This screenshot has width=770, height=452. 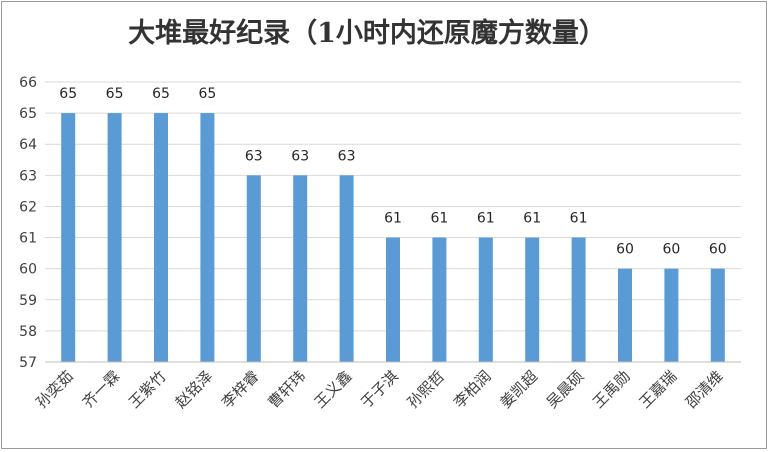 I want to click on x-category-label: 李柏润, so click(x=472, y=389).